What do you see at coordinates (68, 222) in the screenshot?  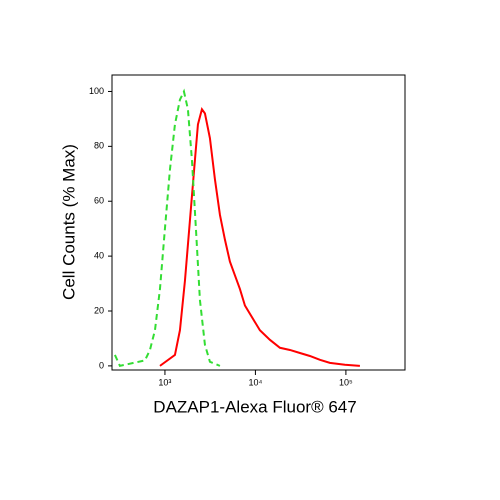 I see `y-axis-label: Cell Counts (% Max)` at bounding box center [68, 222].